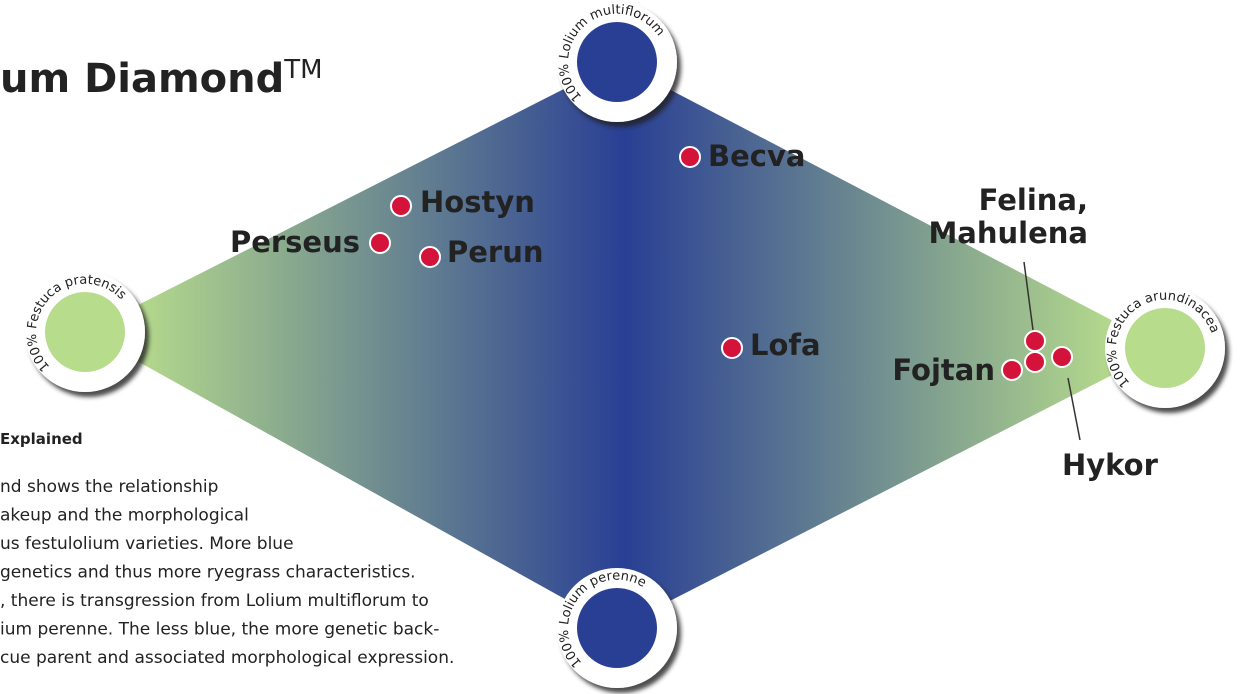  What do you see at coordinates (477, 202) in the screenshot?
I see `variety-label: Hostyn` at bounding box center [477, 202].